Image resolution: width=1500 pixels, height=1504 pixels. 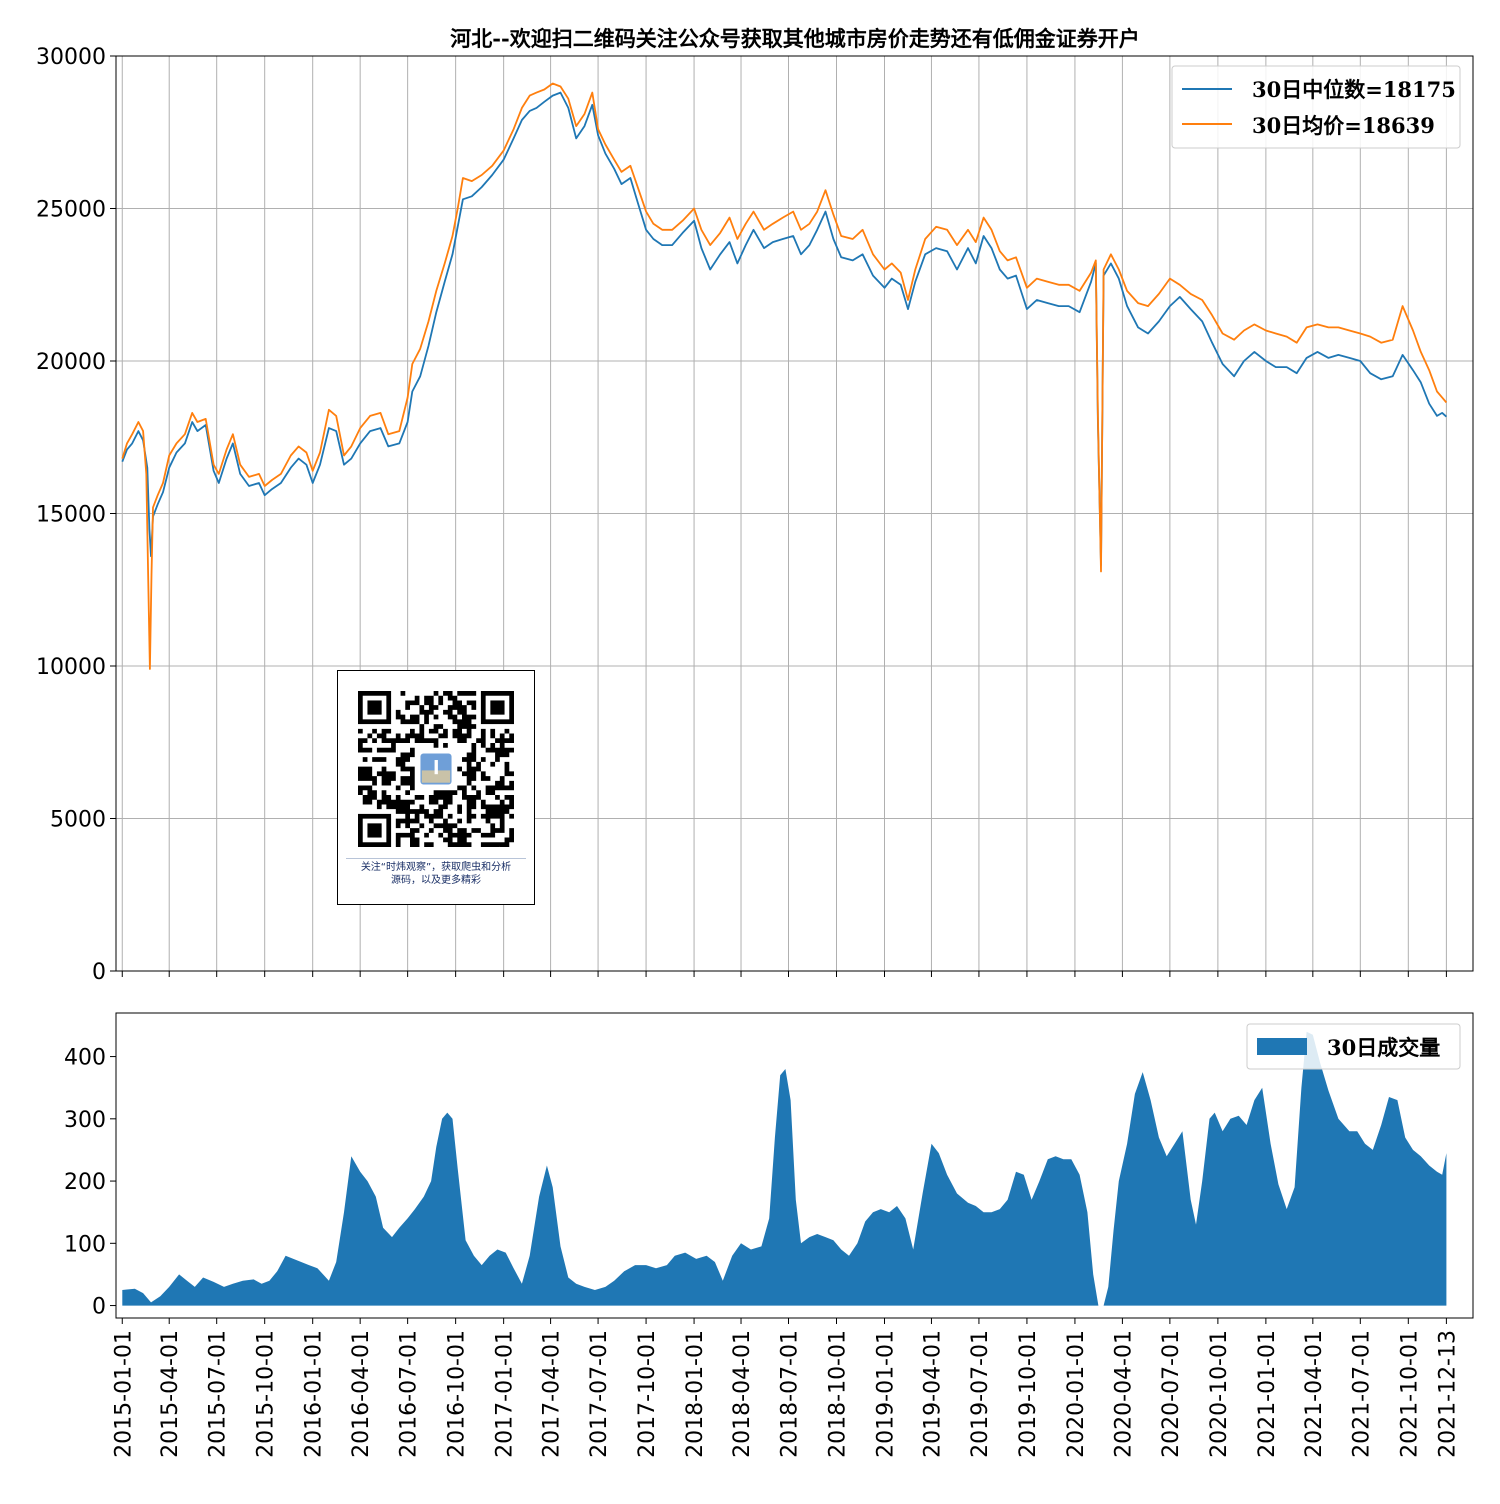 I want to click on volume-x-tick-label: 2016-07-01, so click(x=409, y=1394).